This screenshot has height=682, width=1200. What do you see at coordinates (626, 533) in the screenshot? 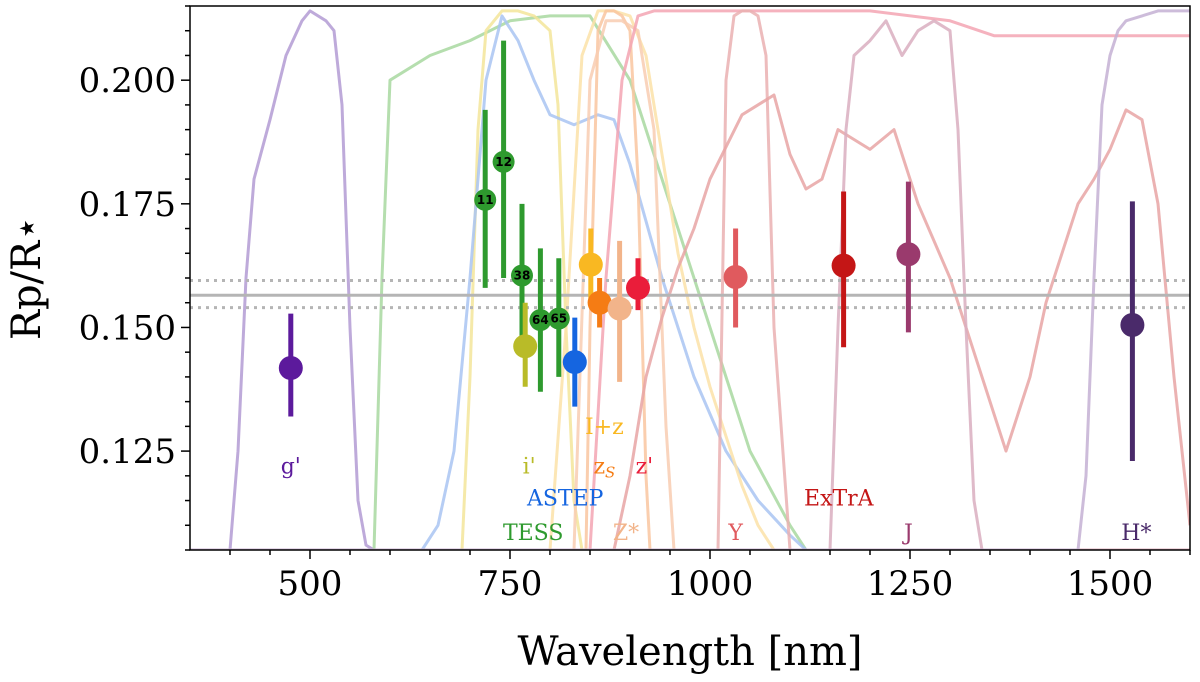
I see `band-label-z*: Z*` at bounding box center [626, 533].